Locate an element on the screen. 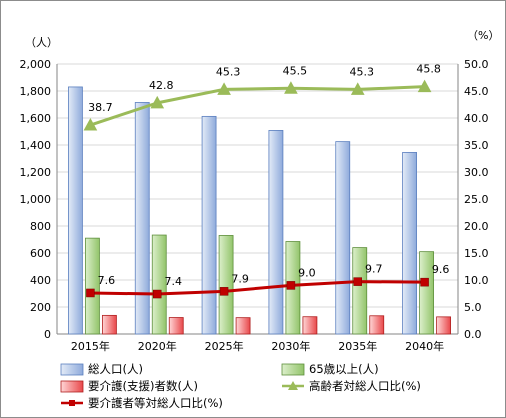  y-left-tick-label: 1,600 is located at coordinates (36, 118).